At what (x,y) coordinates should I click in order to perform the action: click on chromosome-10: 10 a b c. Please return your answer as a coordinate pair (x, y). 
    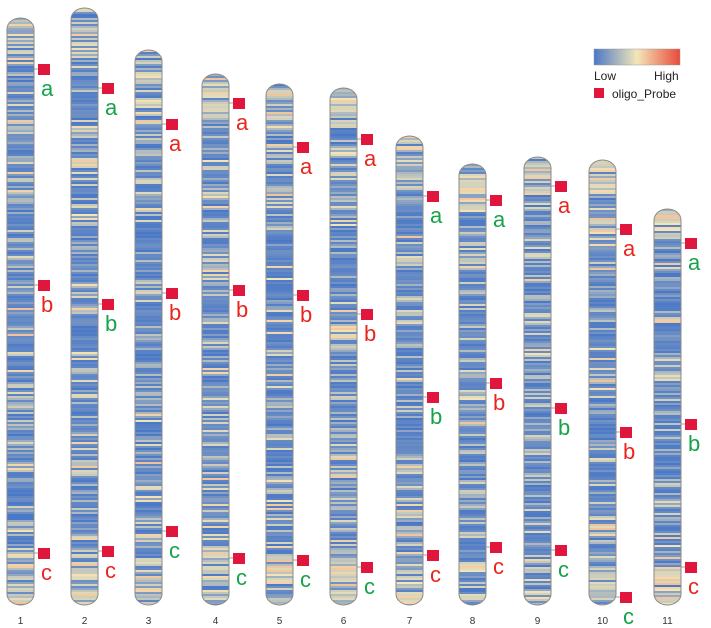
    Looking at the image, I should click on (612, 393).